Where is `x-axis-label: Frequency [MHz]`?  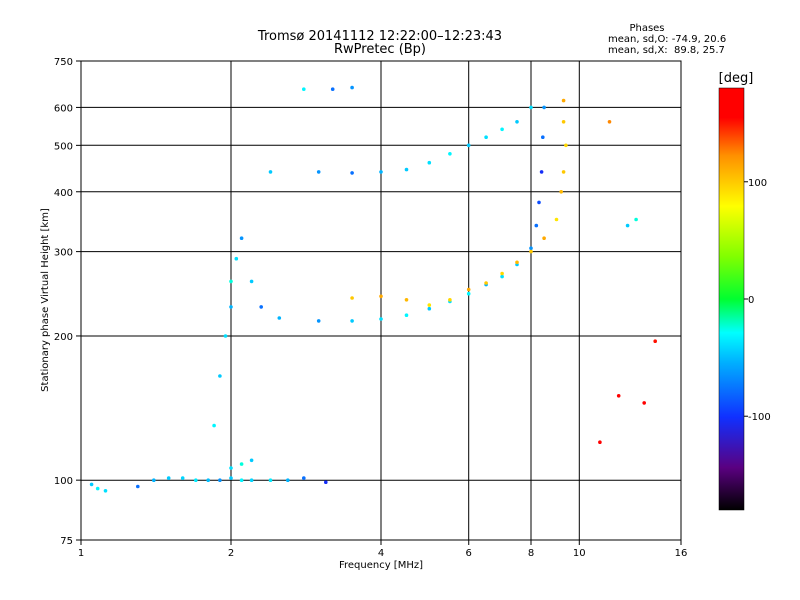
x-axis-label: Frequency [MHz] is located at coordinates (381, 565).